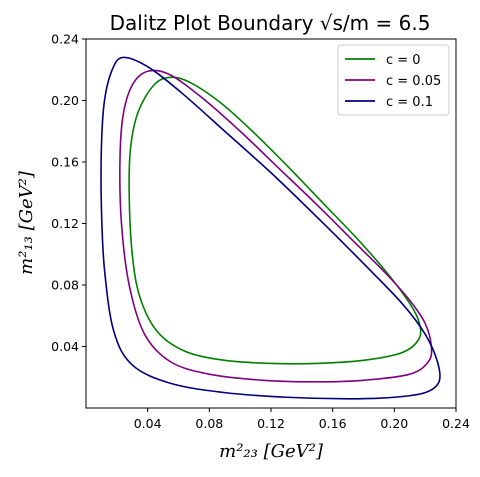  Describe the element at coordinates (209, 423) in the screenshot. I see `x-tick-label: 0.08` at that location.